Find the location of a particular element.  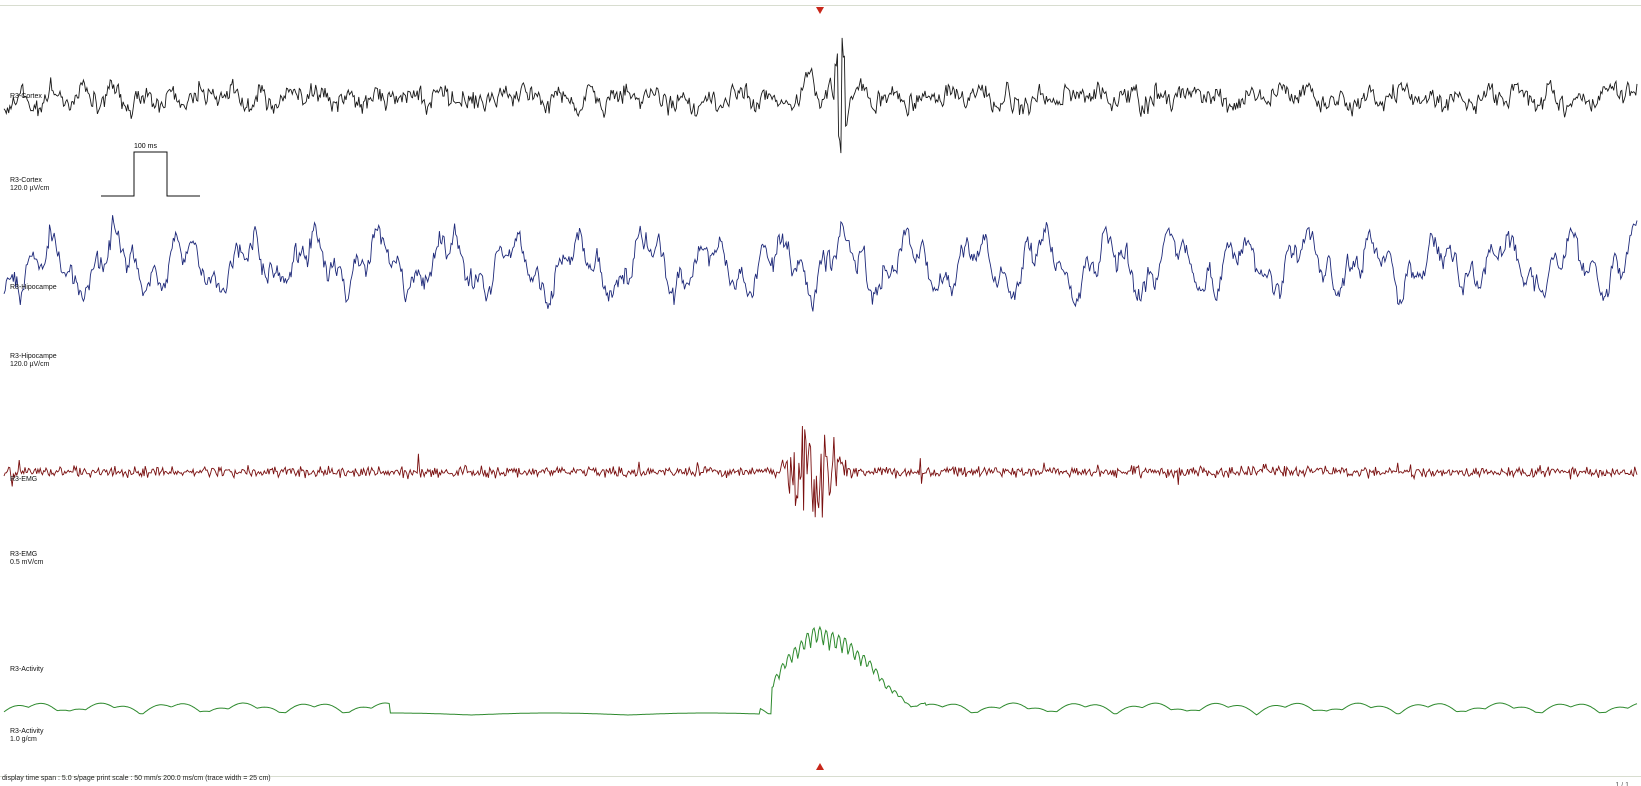

emg-inline-label: R3-EMG is located at coordinates (24, 479).